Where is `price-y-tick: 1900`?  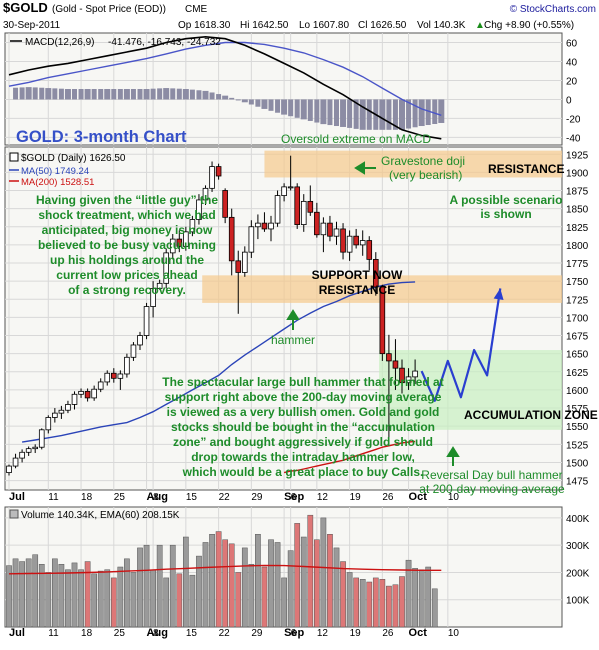 price-y-tick: 1900 is located at coordinates (577, 173).